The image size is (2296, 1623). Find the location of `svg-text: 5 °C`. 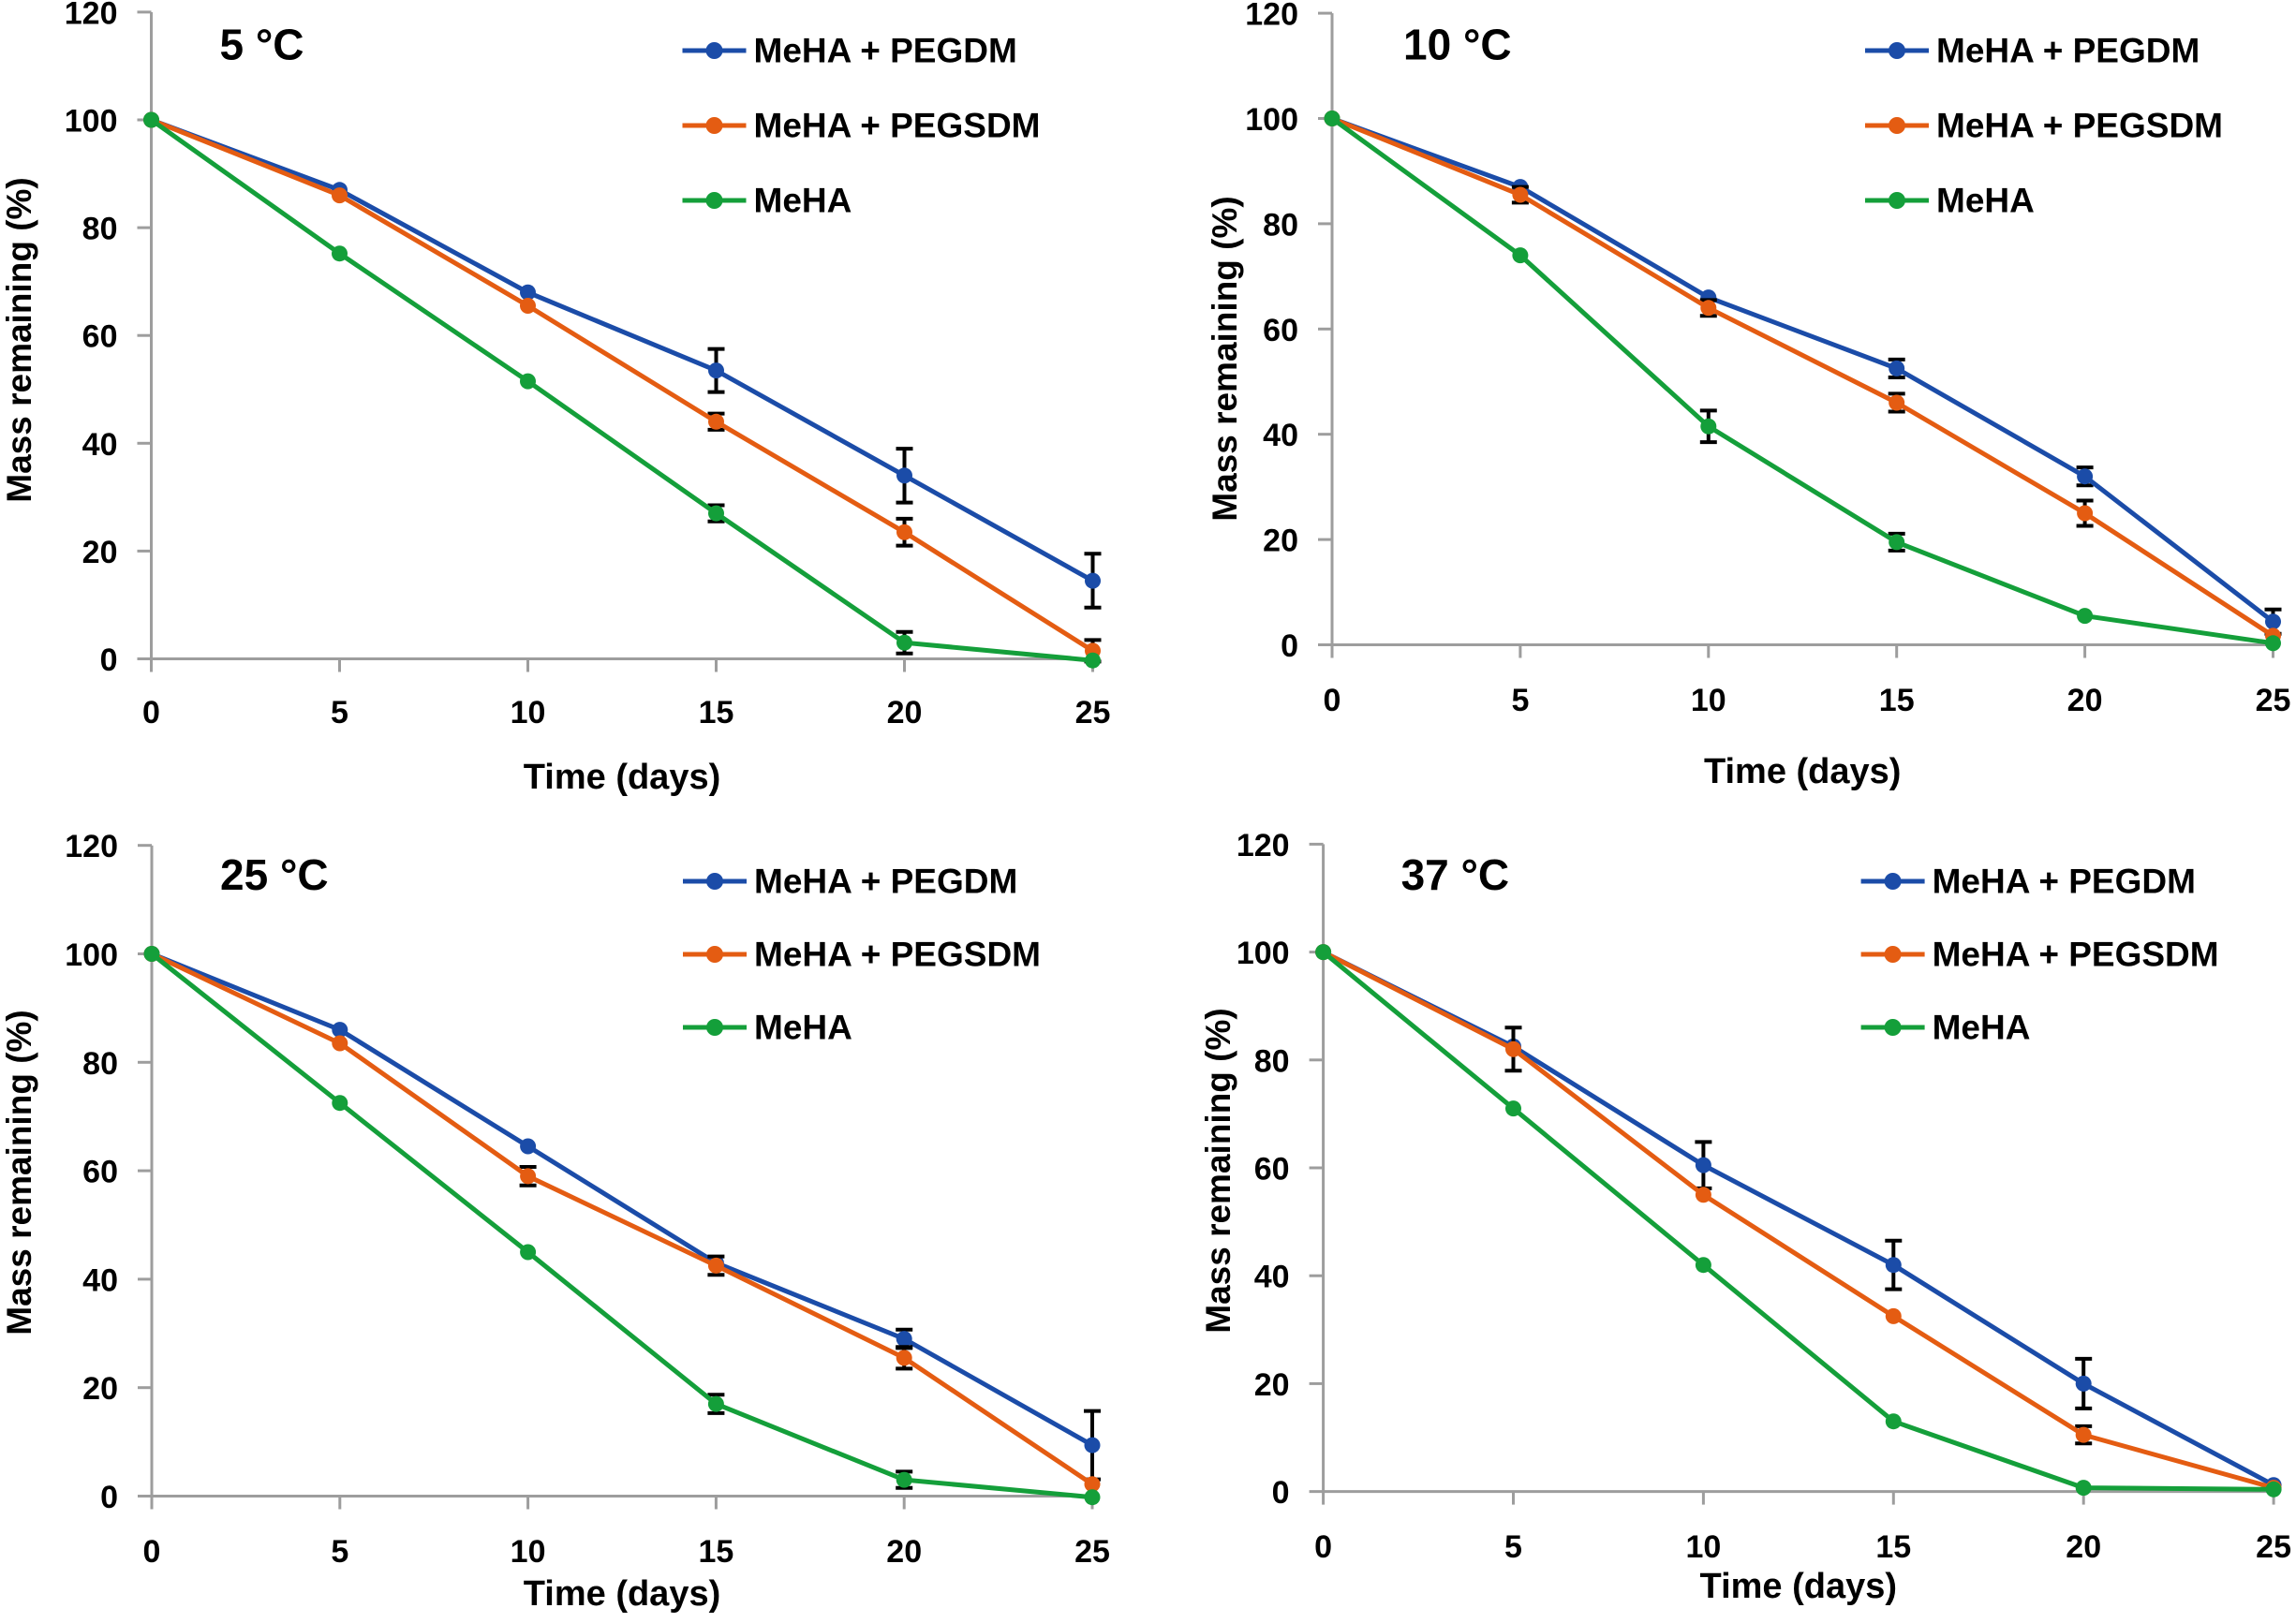

svg-text: 5 °C is located at coordinates (262, 45).